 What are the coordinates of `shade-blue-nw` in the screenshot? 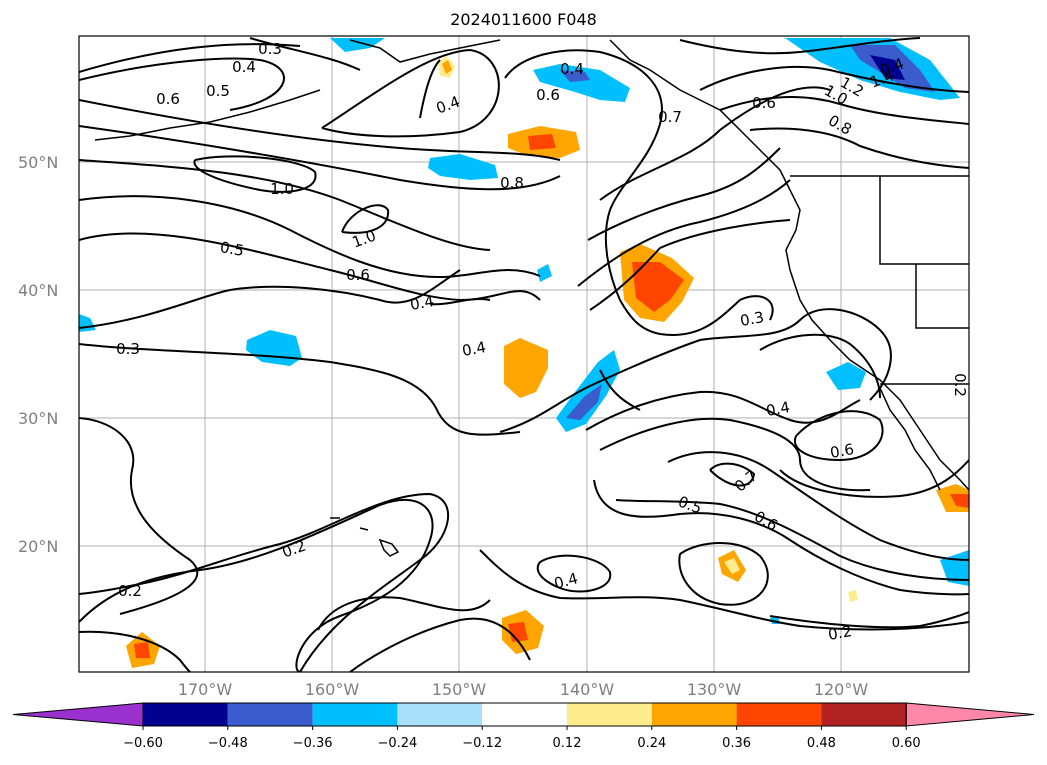 It's located at (357, 45).